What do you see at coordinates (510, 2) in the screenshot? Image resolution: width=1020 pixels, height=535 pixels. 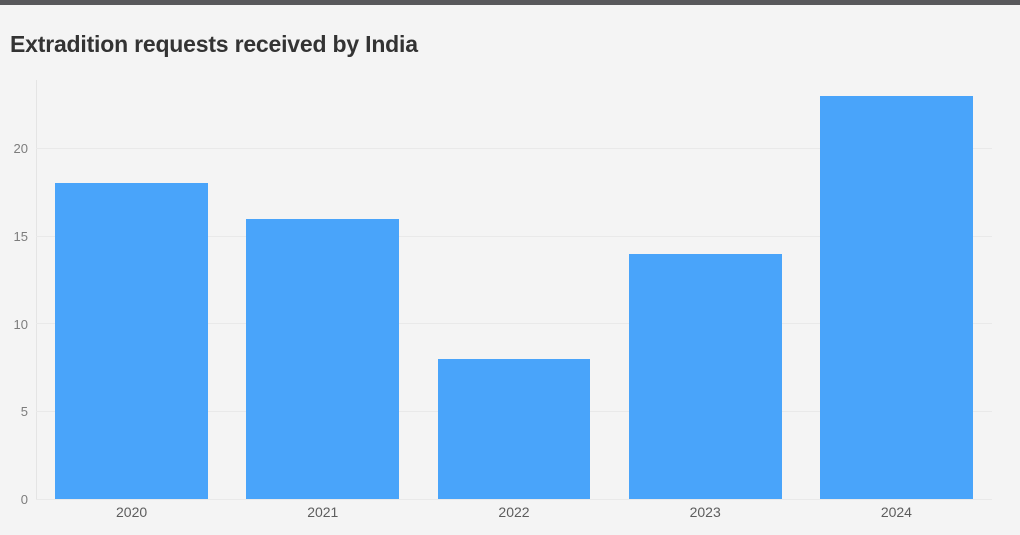 I see `top-accent-bar` at bounding box center [510, 2].